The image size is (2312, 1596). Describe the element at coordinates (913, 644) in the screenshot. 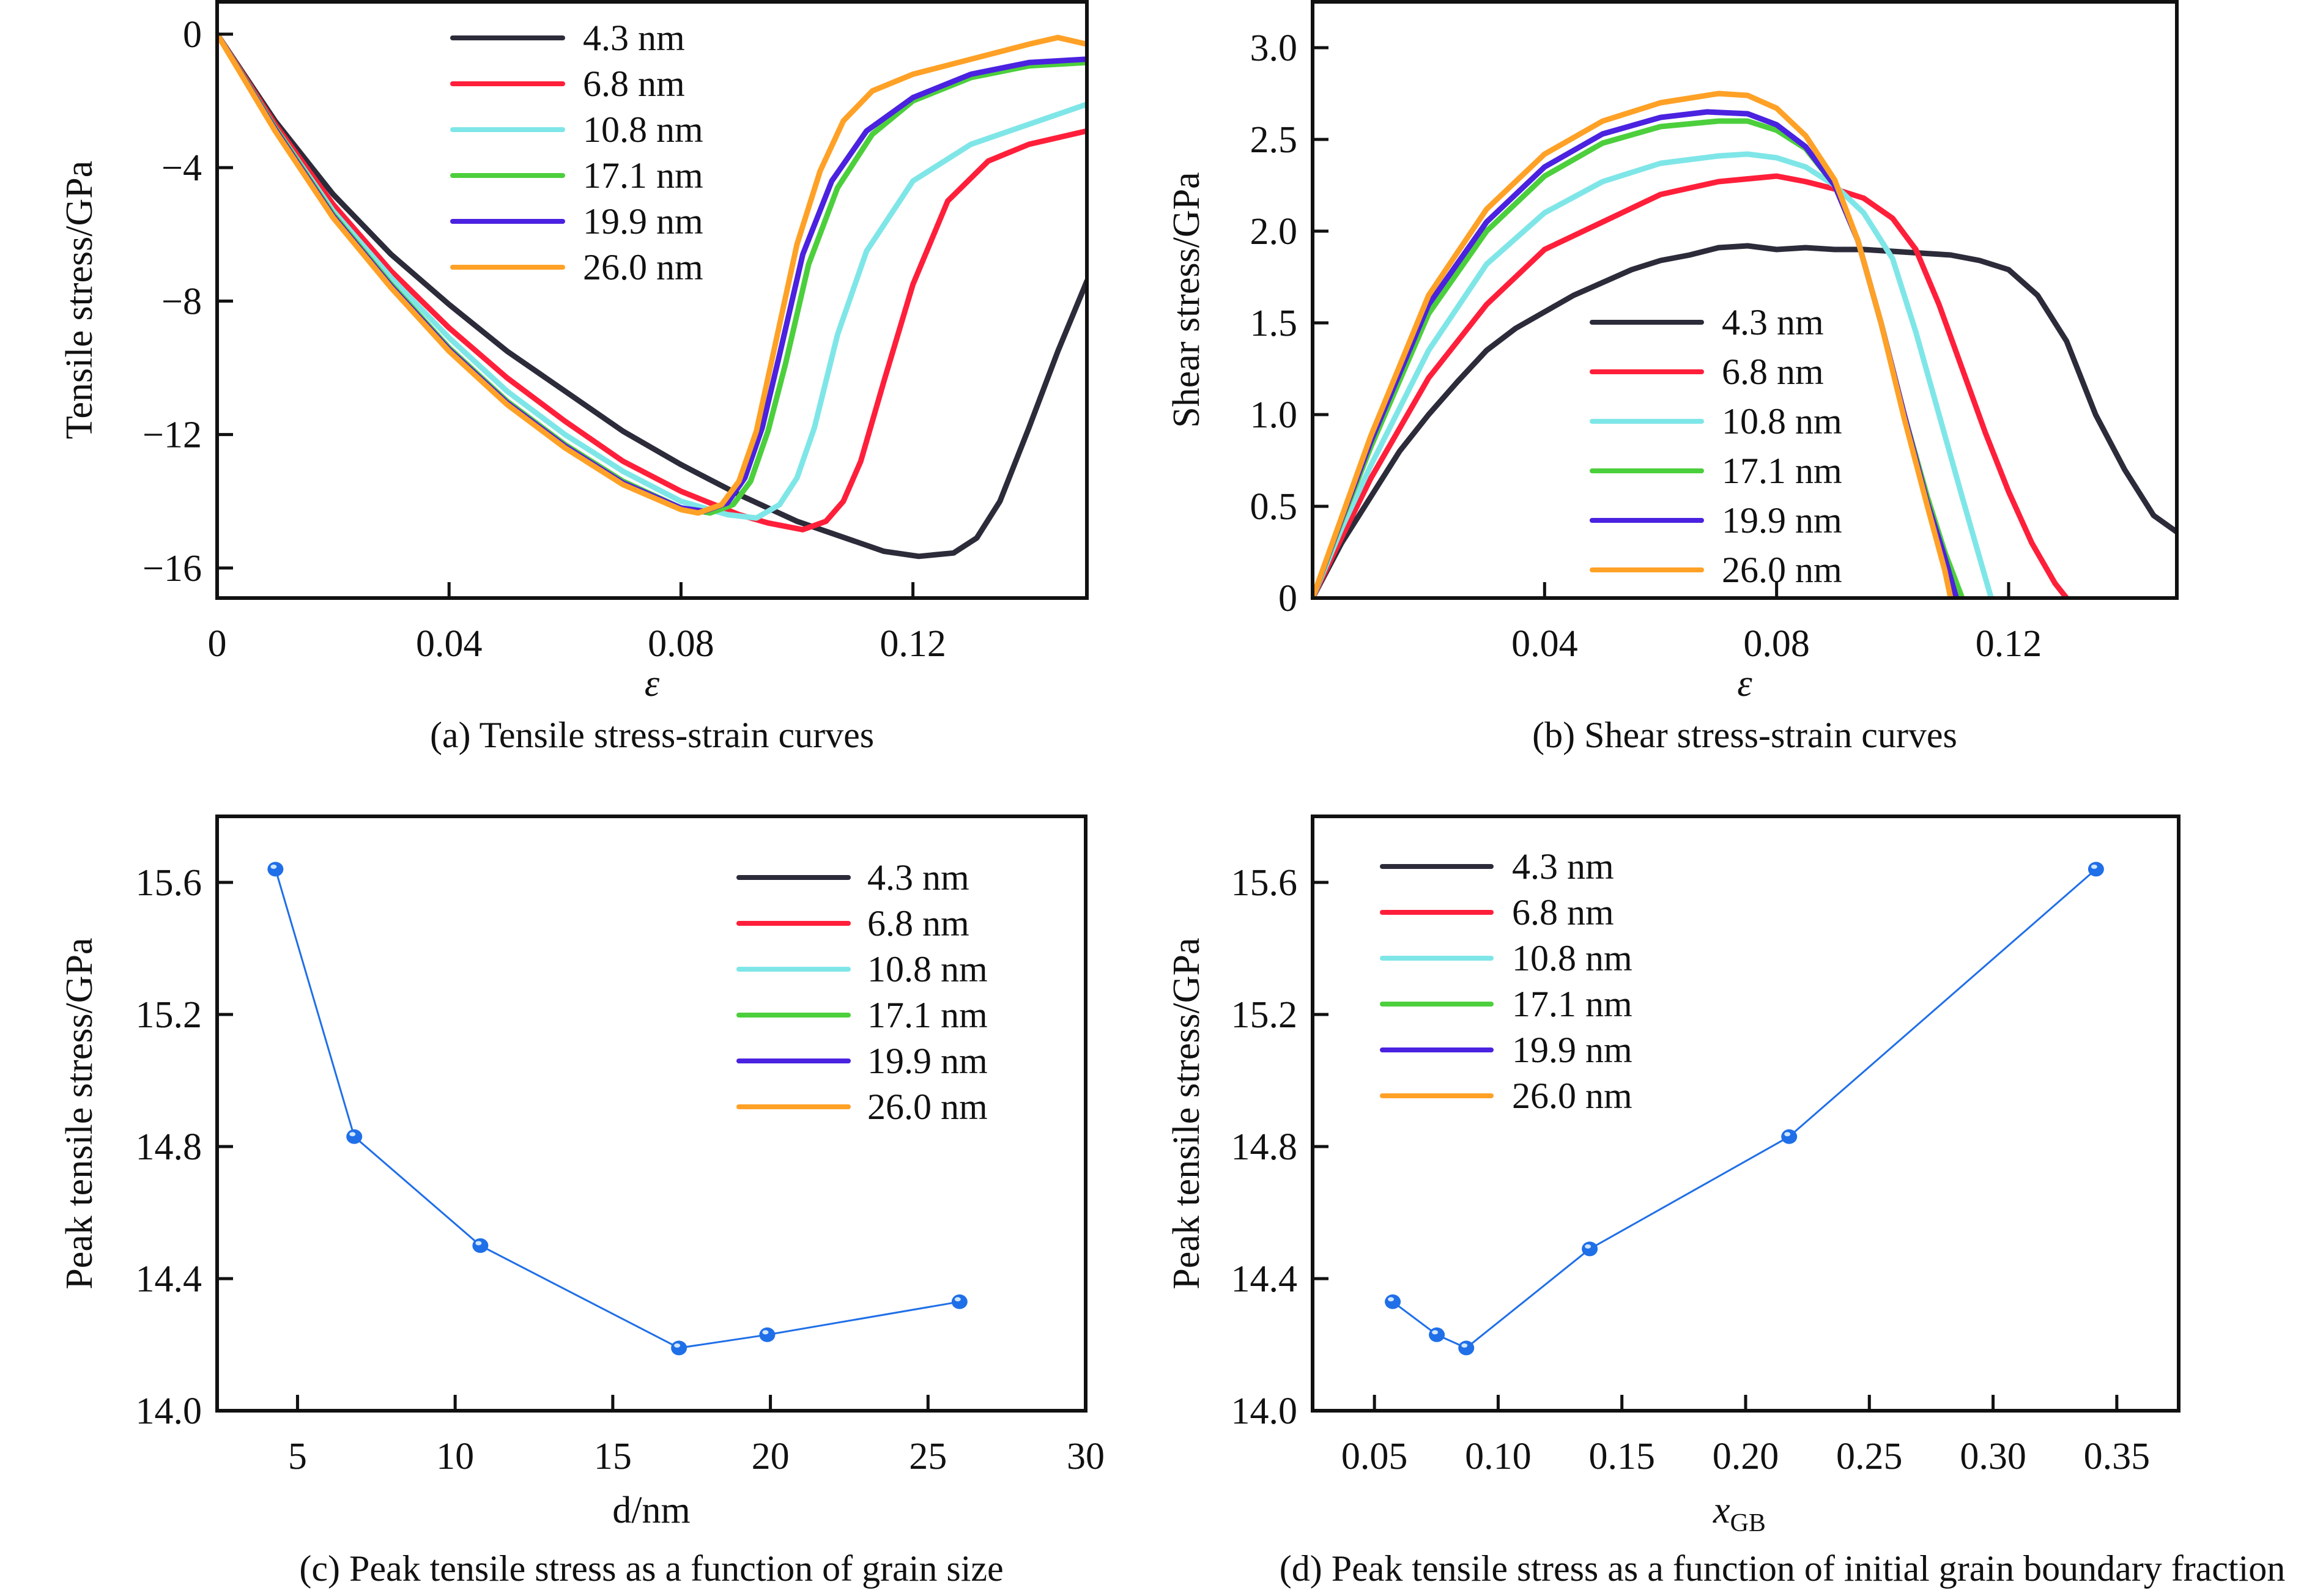

I see `x-tick-label: 0.12` at that location.